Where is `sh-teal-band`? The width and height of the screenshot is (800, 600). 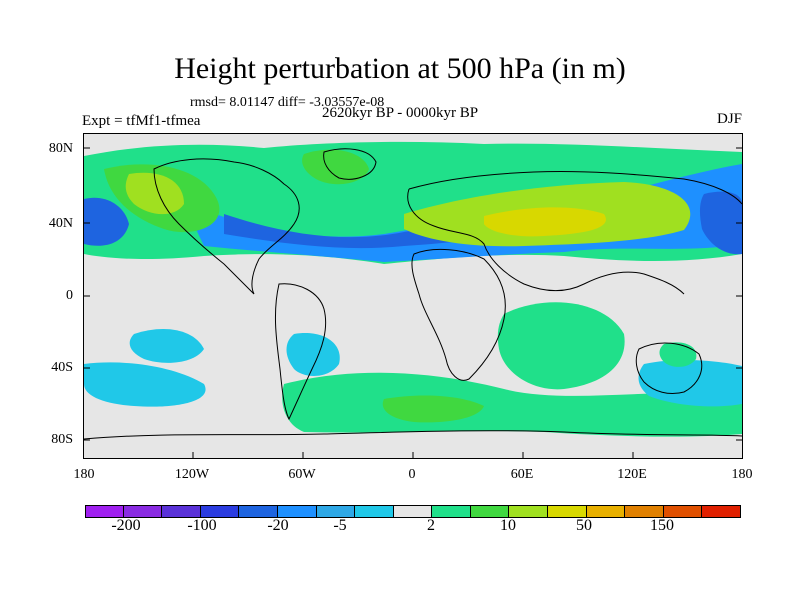
sh-teal-band is located at coordinates (512, 404).